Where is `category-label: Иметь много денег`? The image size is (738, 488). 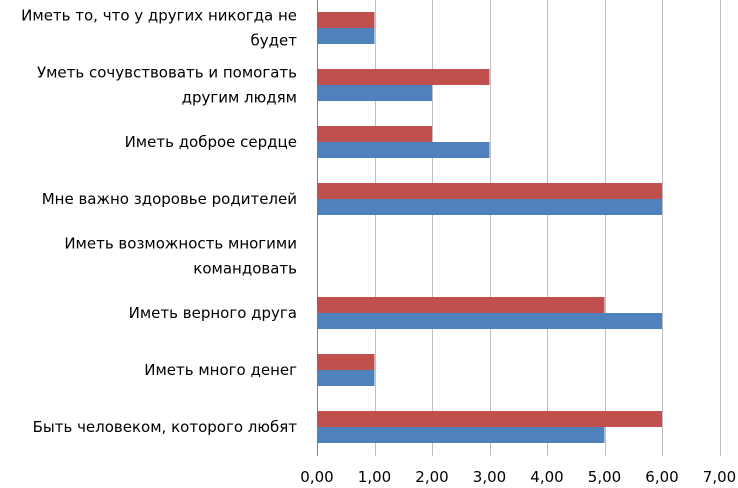
category-label: Иметь много денег is located at coordinates (220, 370).